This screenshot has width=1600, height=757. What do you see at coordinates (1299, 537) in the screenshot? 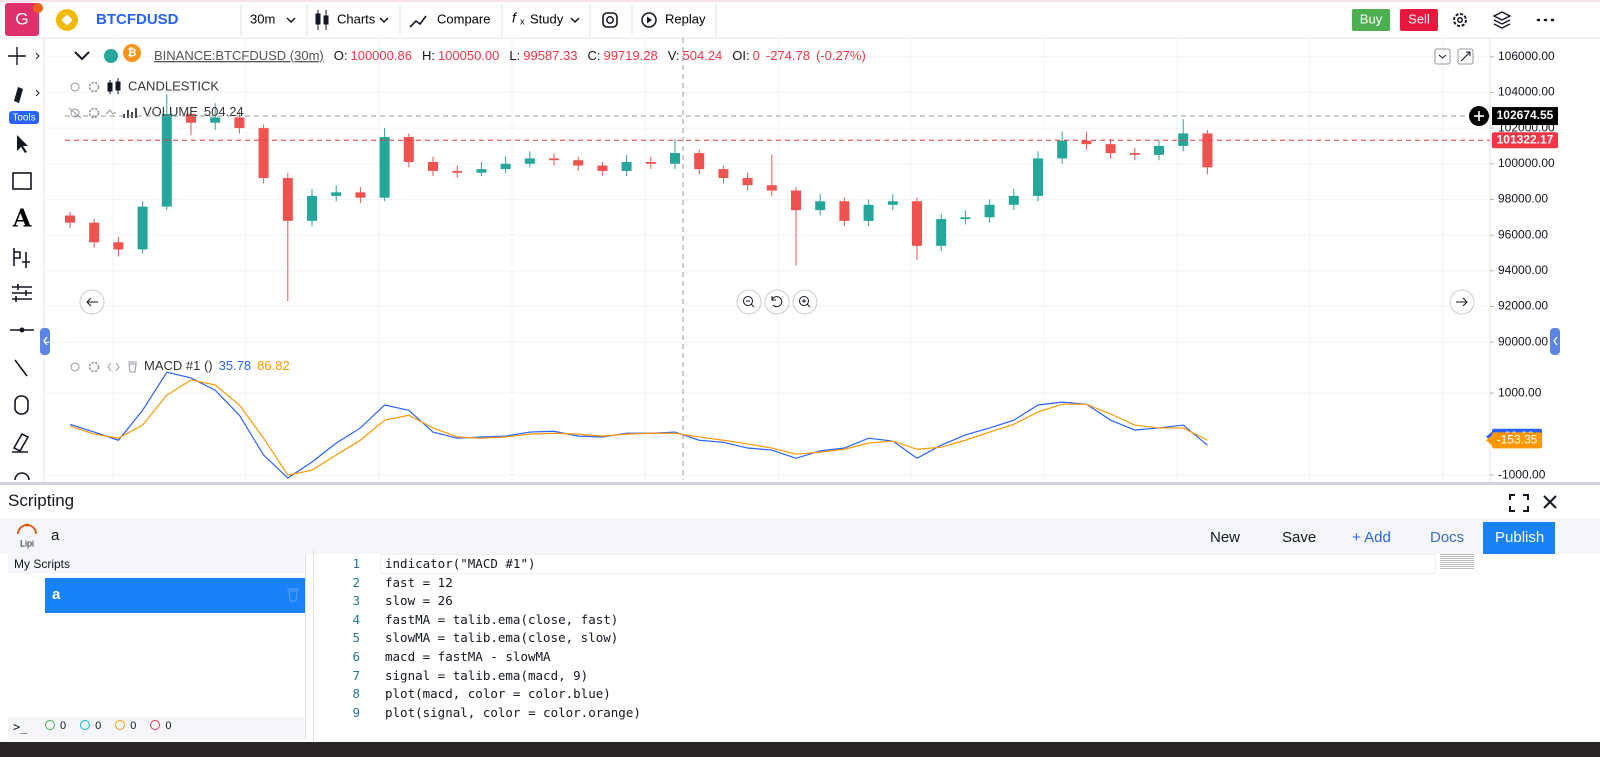
I see `save-button: Save` at bounding box center [1299, 537].